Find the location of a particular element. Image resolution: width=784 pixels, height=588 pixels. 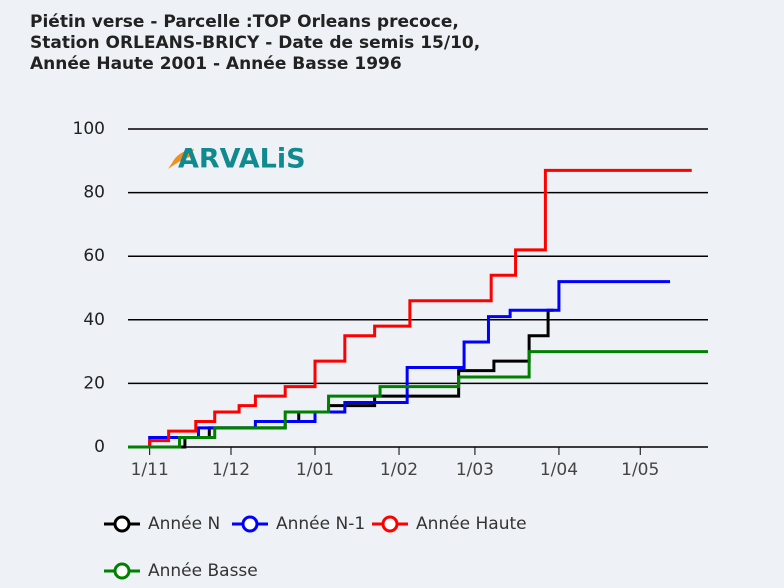

x-tick-label: 1/03 is located at coordinates (475, 470).